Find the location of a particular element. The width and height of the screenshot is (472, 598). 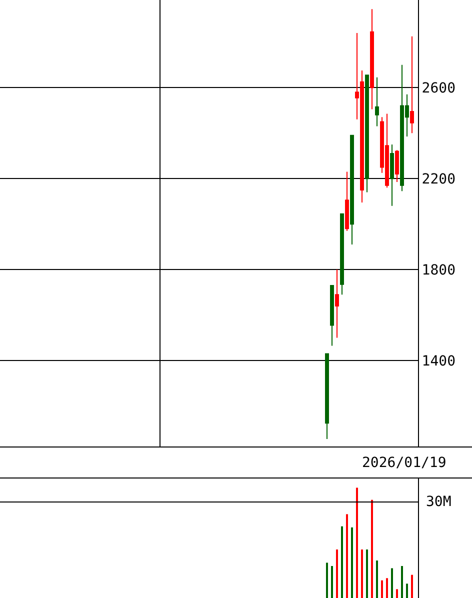

y-tick-label: 2600 is located at coordinates (439, 88).